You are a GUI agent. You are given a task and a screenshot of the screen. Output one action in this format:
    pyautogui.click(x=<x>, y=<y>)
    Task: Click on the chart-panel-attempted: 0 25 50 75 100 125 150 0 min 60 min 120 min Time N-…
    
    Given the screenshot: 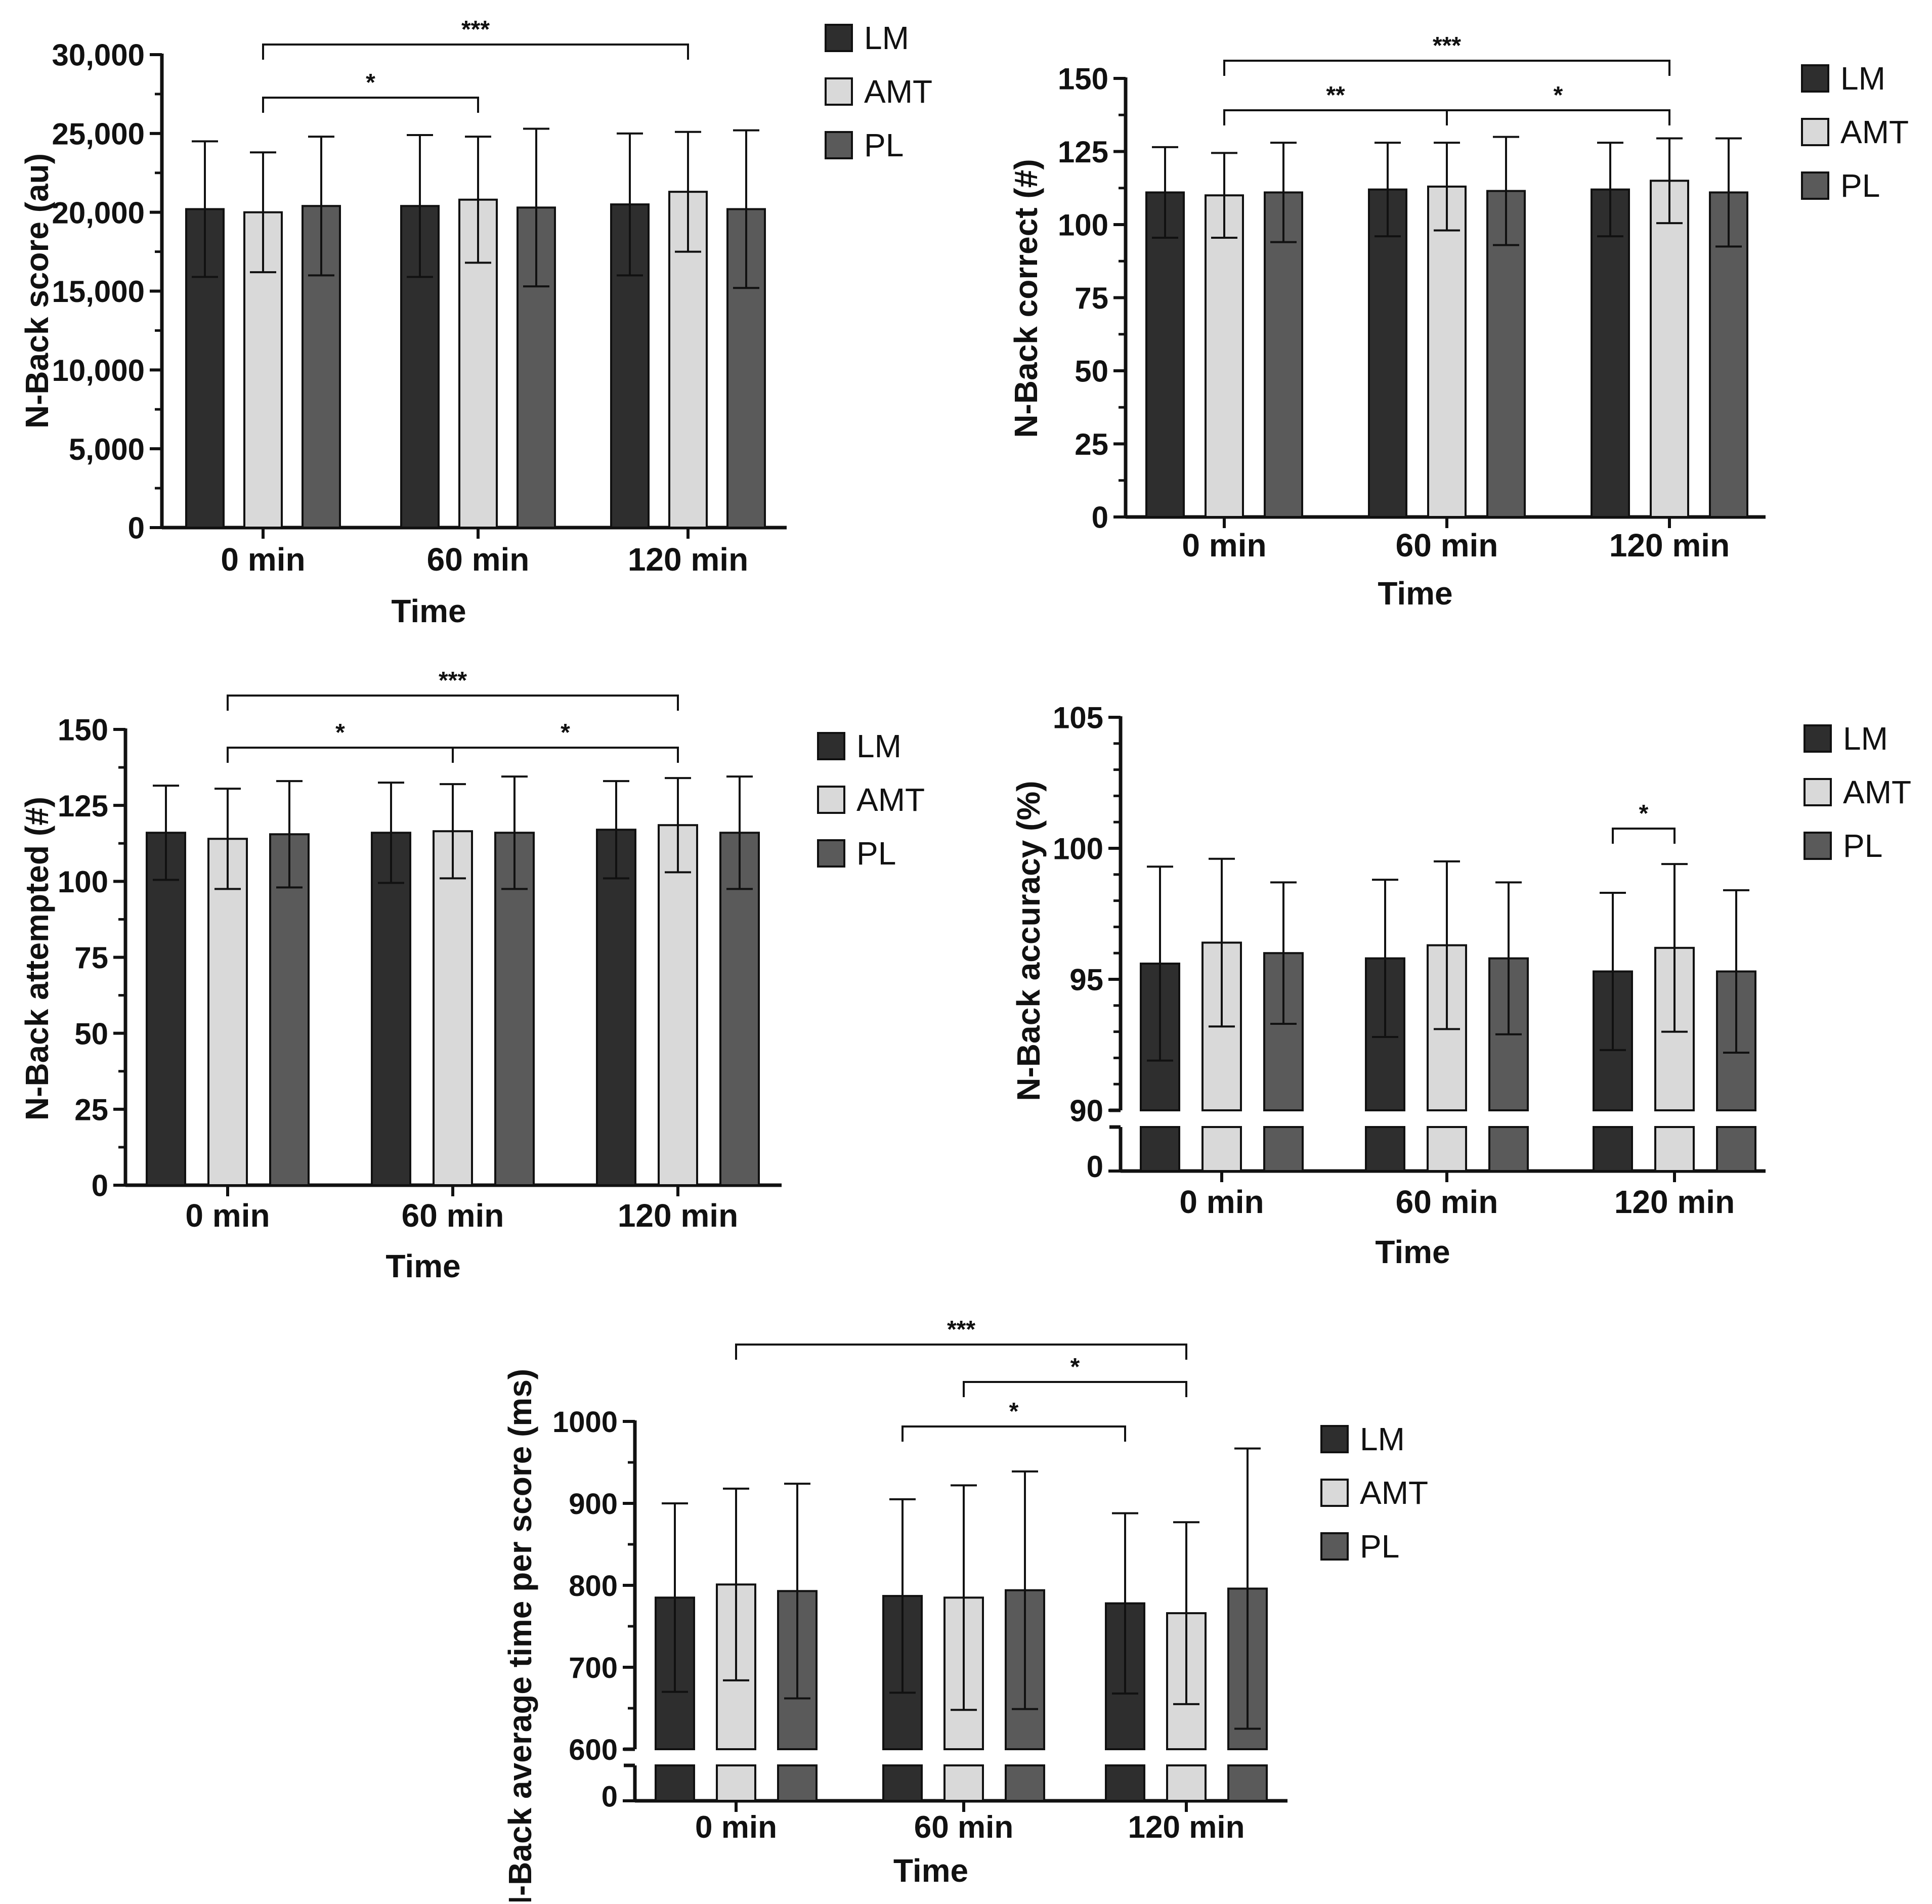 What is the action you would take?
    pyautogui.click(x=400, y=976)
    